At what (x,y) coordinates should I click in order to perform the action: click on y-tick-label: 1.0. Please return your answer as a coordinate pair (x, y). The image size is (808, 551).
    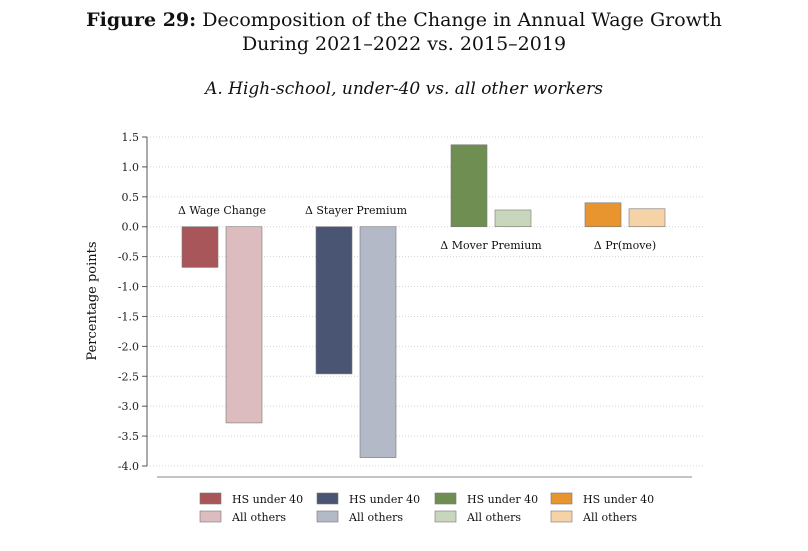
    Looking at the image, I should click on (131, 167).